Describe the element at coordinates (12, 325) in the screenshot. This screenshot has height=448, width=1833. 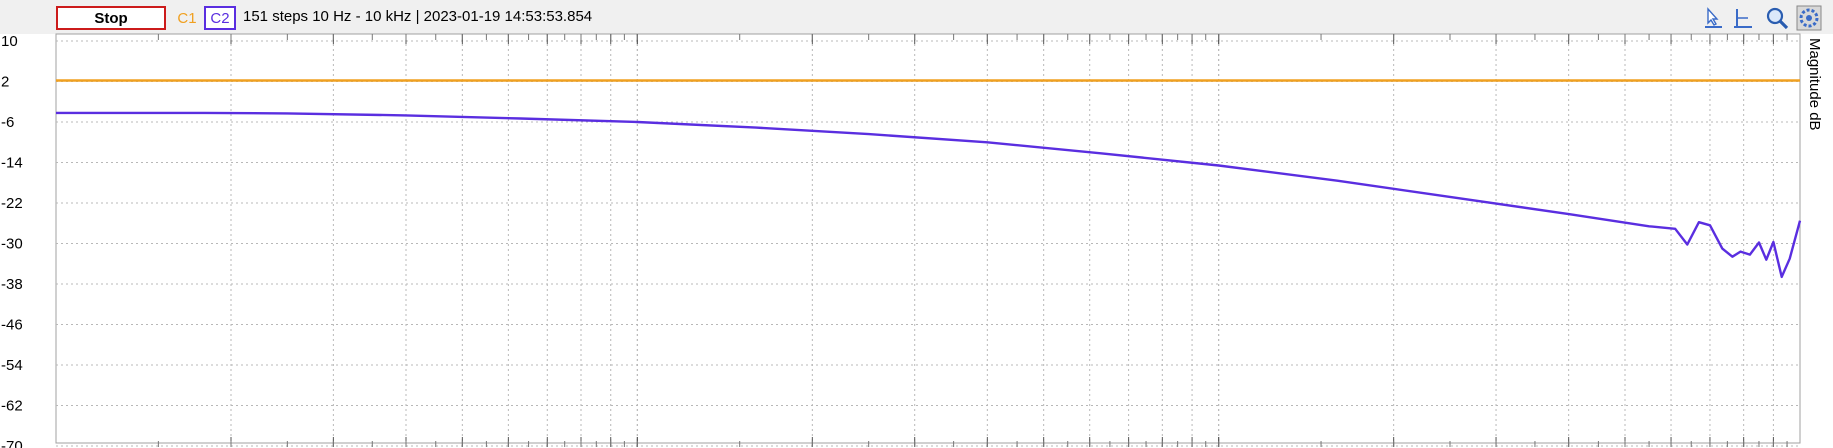
I see `y-tick-label: -46` at that location.